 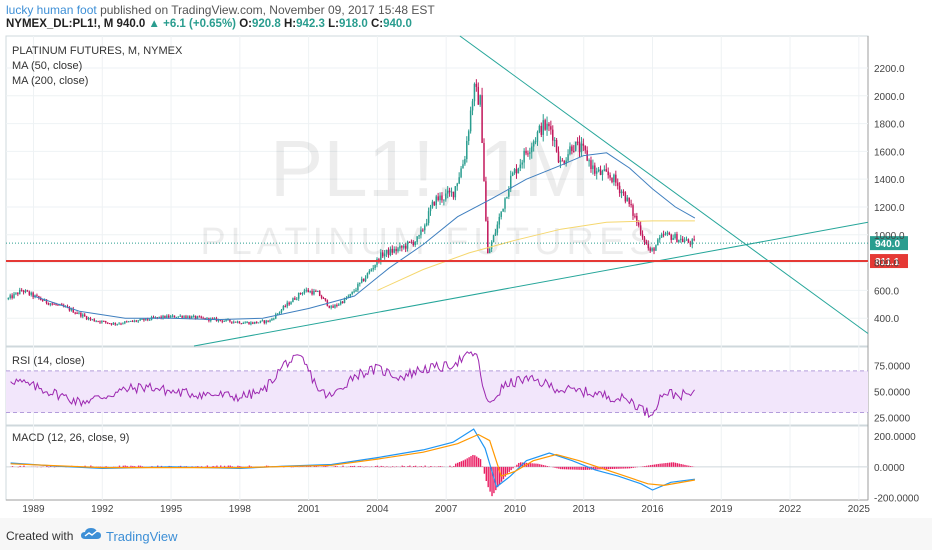 What do you see at coordinates (892, 393) in the screenshot?
I see `rsi-tick-label: 50.0000` at bounding box center [892, 393].